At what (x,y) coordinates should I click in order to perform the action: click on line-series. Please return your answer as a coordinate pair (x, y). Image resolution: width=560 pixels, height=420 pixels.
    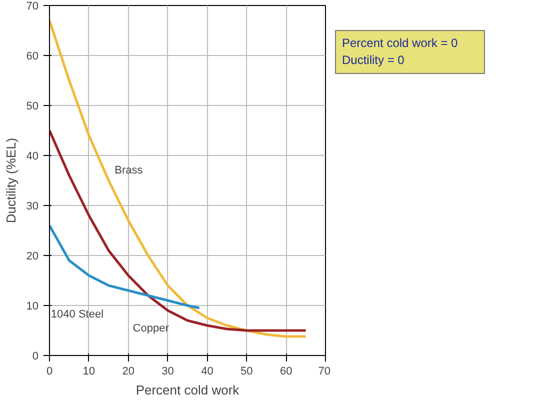
    Looking at the image, I should click on (125, 267).